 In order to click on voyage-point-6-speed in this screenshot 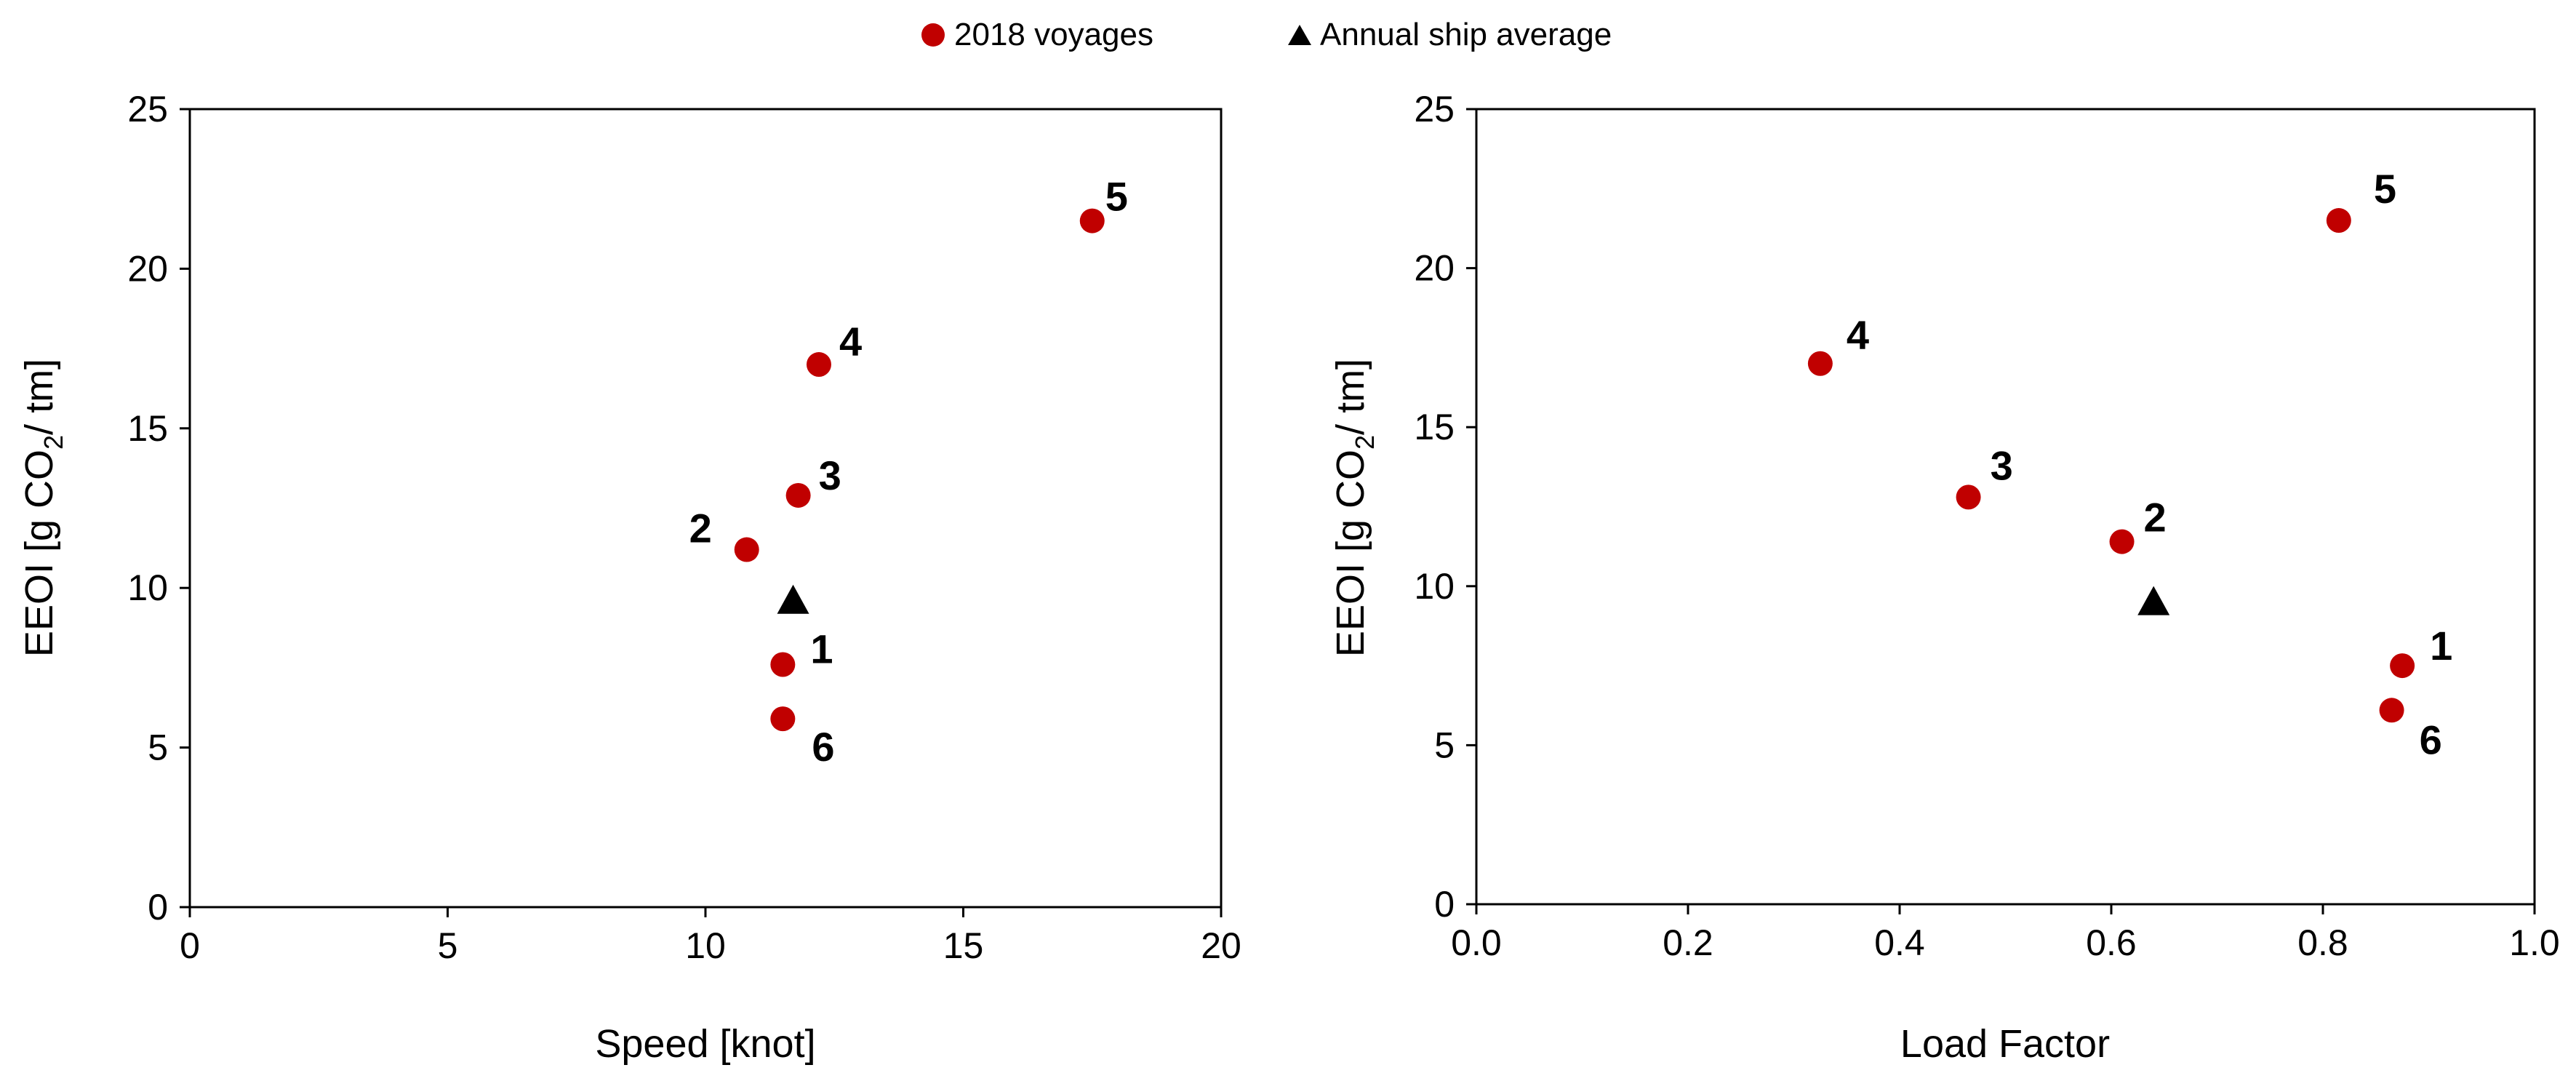, I will do `click(783, 719)`.